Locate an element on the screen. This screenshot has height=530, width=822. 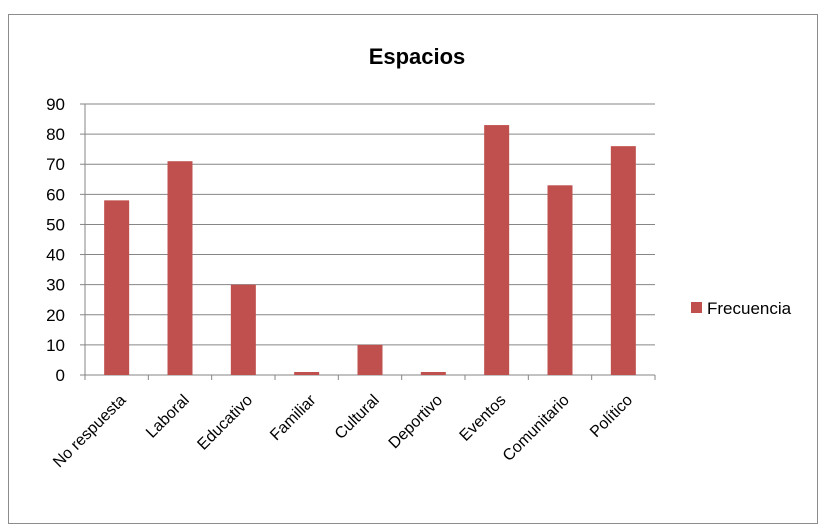
x-category-label: Educativo is located at coordinates (225, 423).